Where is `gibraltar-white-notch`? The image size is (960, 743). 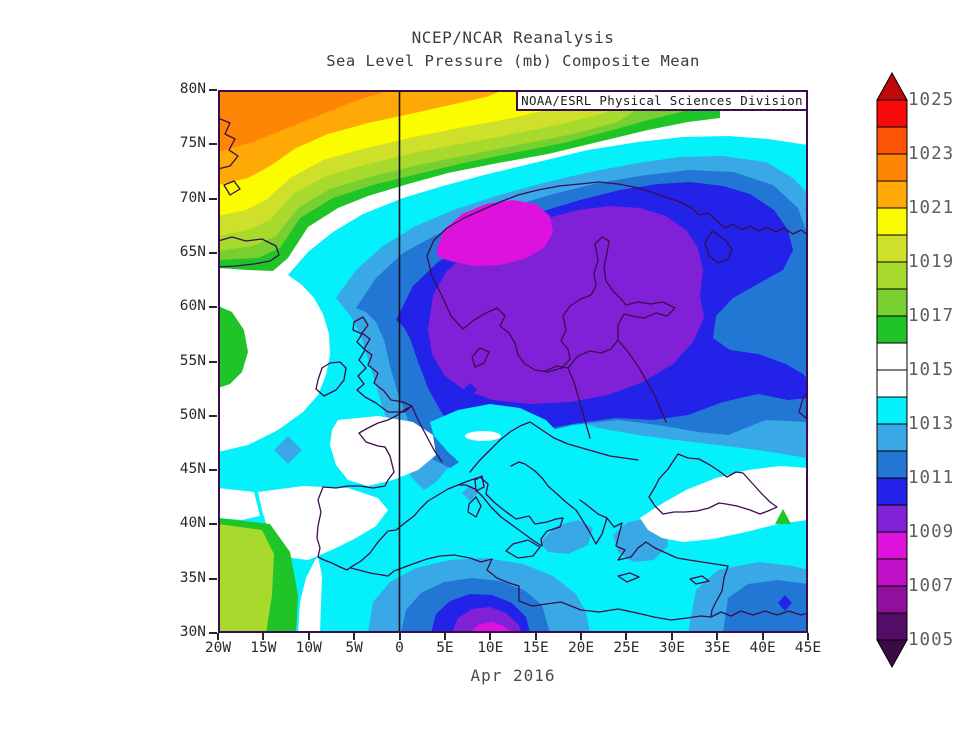
gibraltar-white-notch is located at coordinates (310, 594).